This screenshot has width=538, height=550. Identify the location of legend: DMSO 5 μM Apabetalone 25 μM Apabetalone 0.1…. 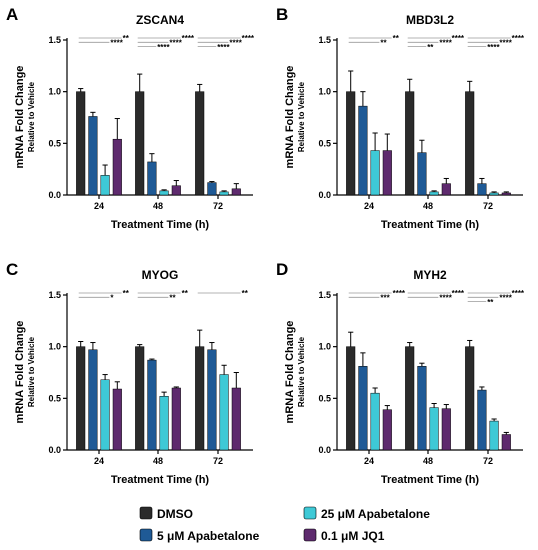
(284, 524).